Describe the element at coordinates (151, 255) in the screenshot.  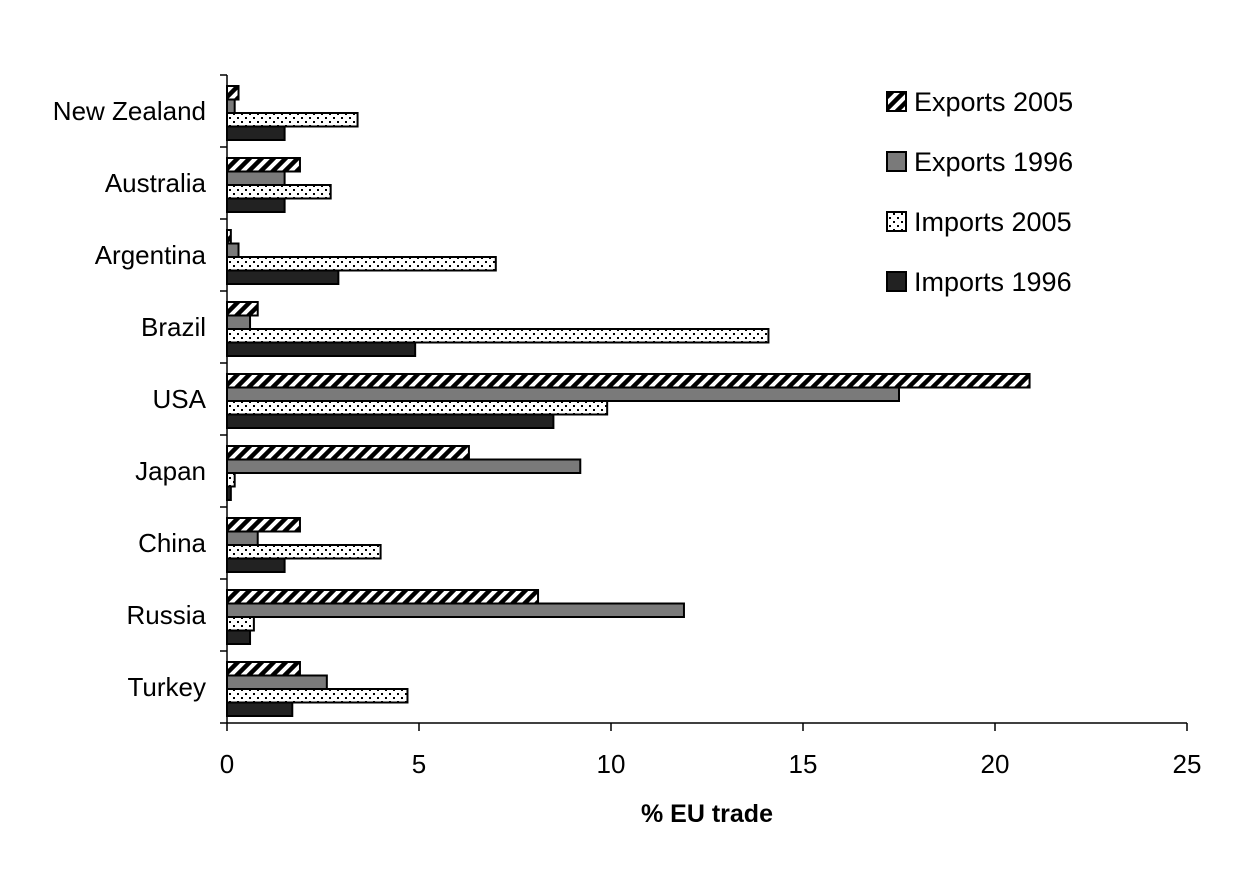
I see `category-label: Argentina` at that location.